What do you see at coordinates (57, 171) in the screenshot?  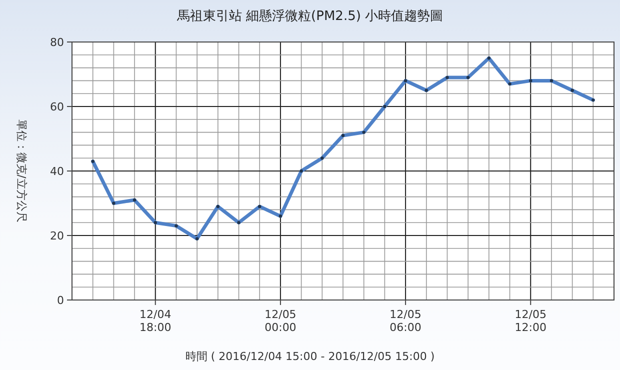 I see `y-tick-label: 40` at bounding box center [57, 171].